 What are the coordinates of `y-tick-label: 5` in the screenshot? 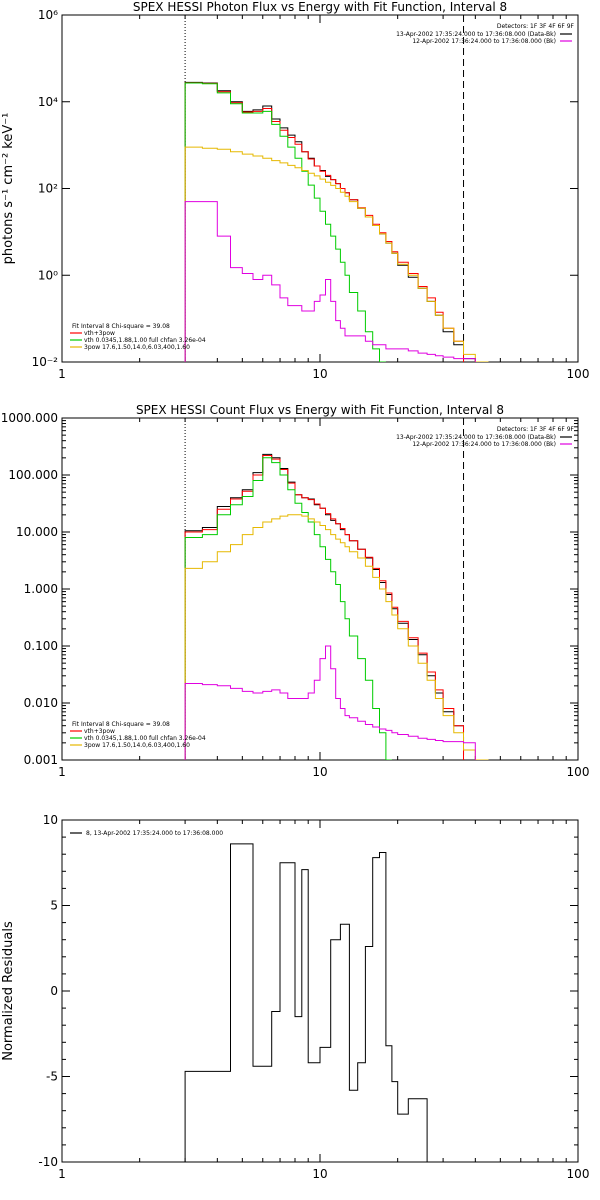 It's located at (54, 906).